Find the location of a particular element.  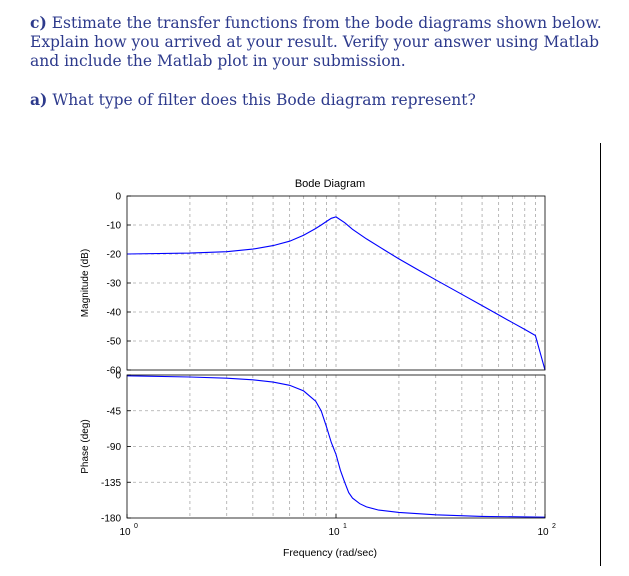

x-tick-exponent: 1 is located at coordinates (345, 526).